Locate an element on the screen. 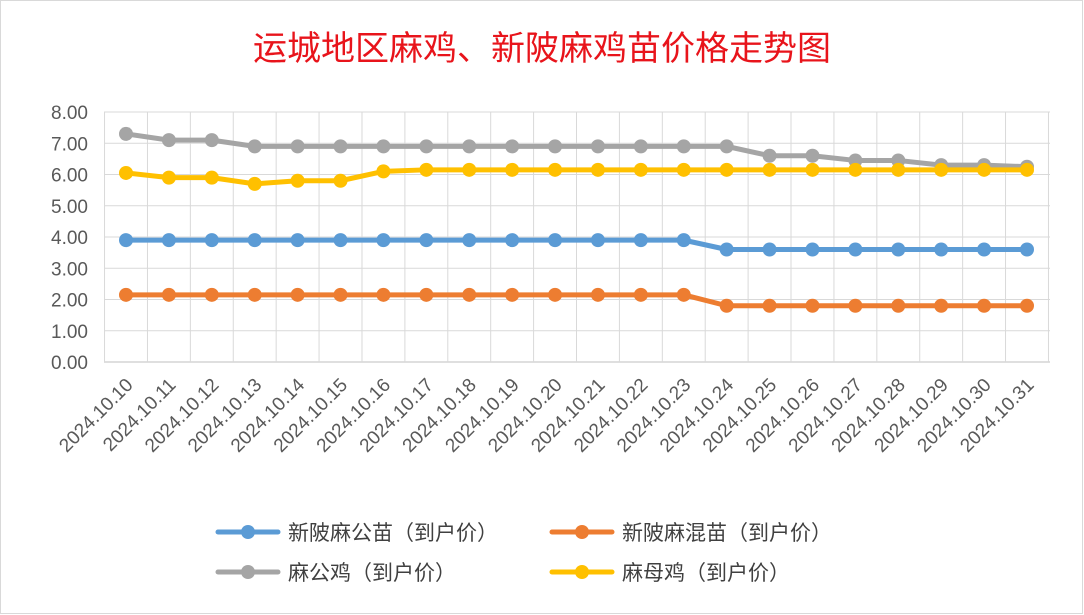 The height and width of the screenshot is (615, 1084). y-tick-label: 3.00 is located at coordinates (69, 269).